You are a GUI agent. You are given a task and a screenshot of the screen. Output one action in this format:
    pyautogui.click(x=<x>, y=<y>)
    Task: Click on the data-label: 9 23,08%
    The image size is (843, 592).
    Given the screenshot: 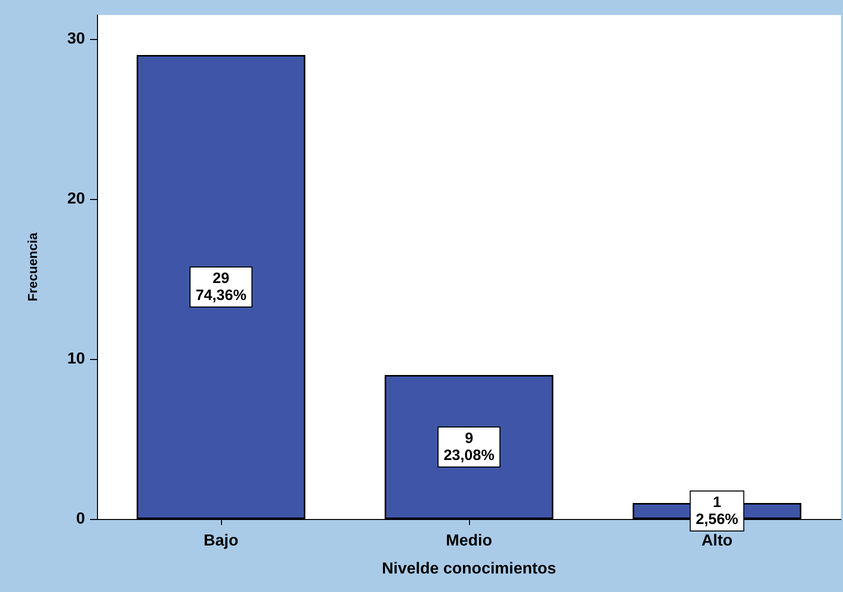 What is the action you would take?
    pyautogui.click(x=469, y=447)
    